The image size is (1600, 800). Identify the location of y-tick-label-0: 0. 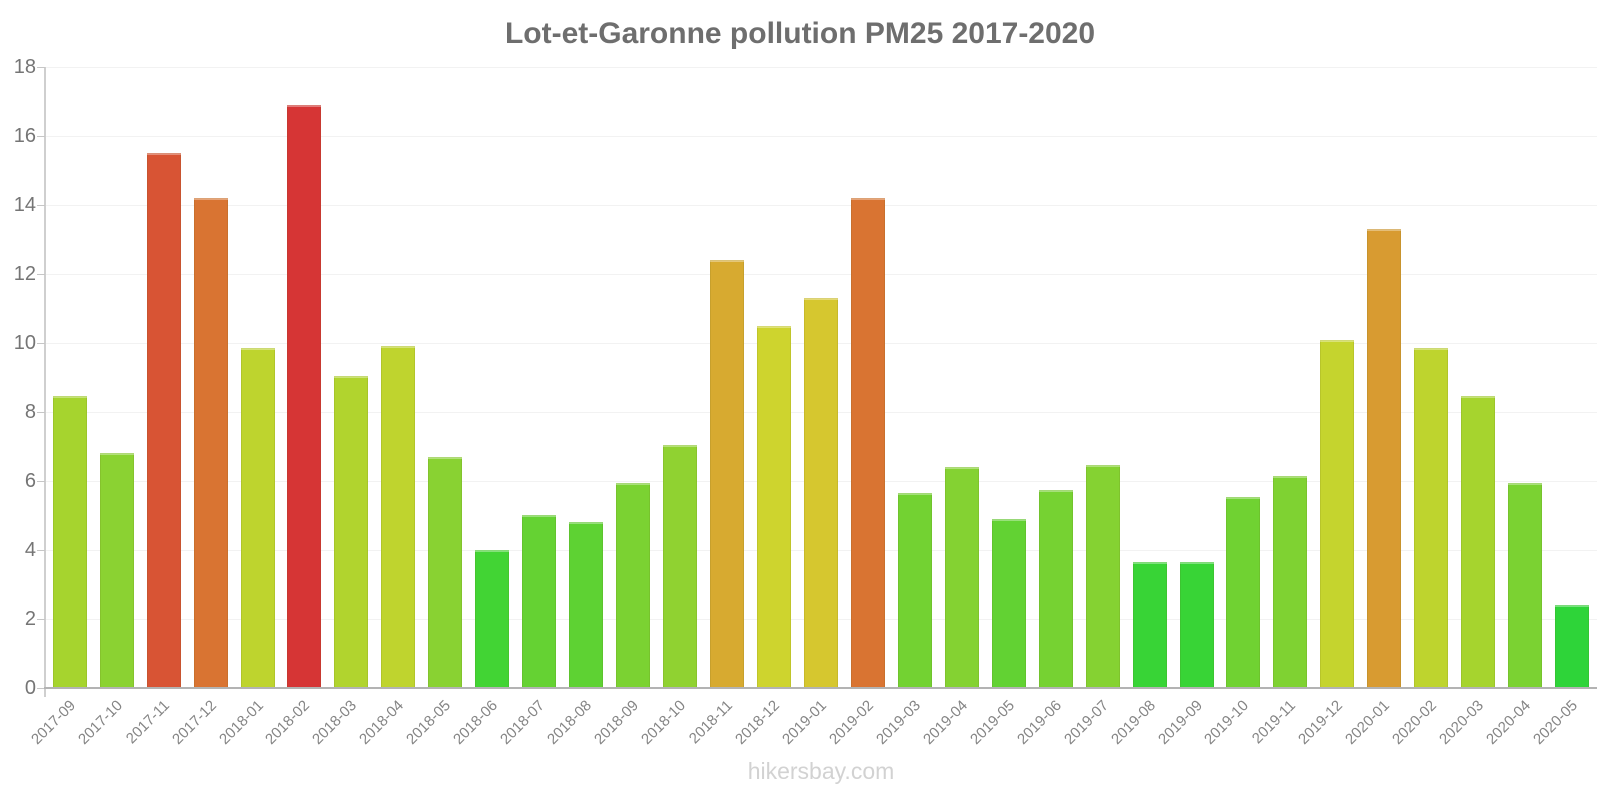
(30, 688).